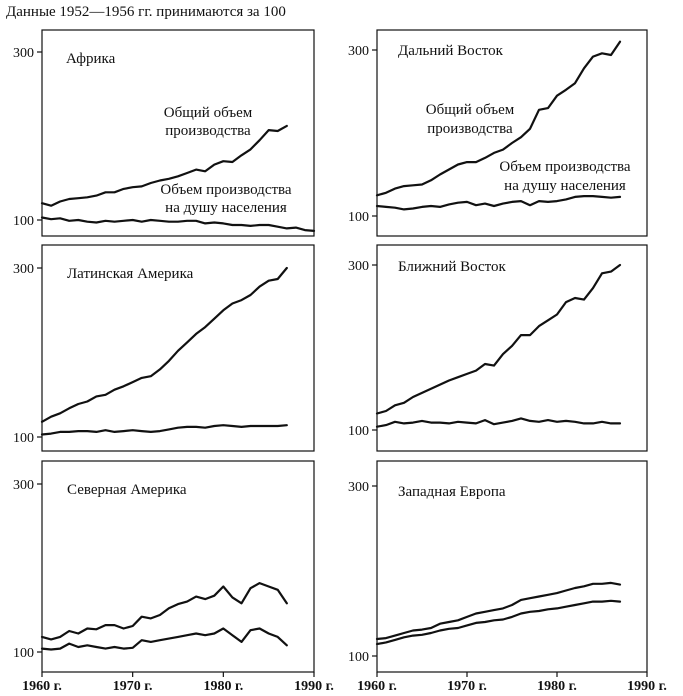 The height and width of the screenshot is (696, 683). What do you see at coordinates (146, 12) in the screenshot?
I see `chart-header: Данные 1952—1956 гг. принимаются за 100` at bounding box center [146, 12].